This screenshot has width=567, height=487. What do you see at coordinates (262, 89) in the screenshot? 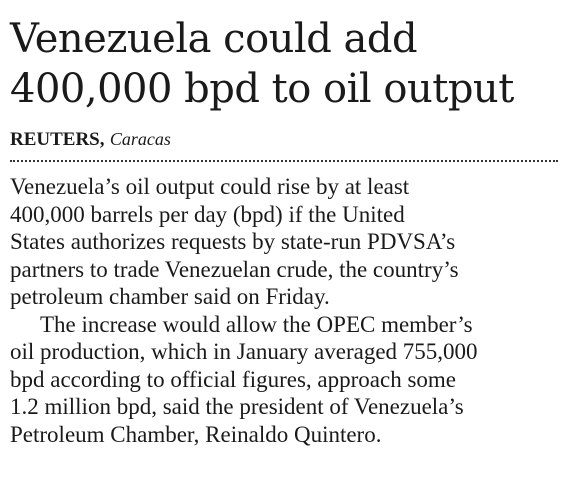
I see `headline-line: 400,000 bpd to oil output` at bounding box center [262, 89].